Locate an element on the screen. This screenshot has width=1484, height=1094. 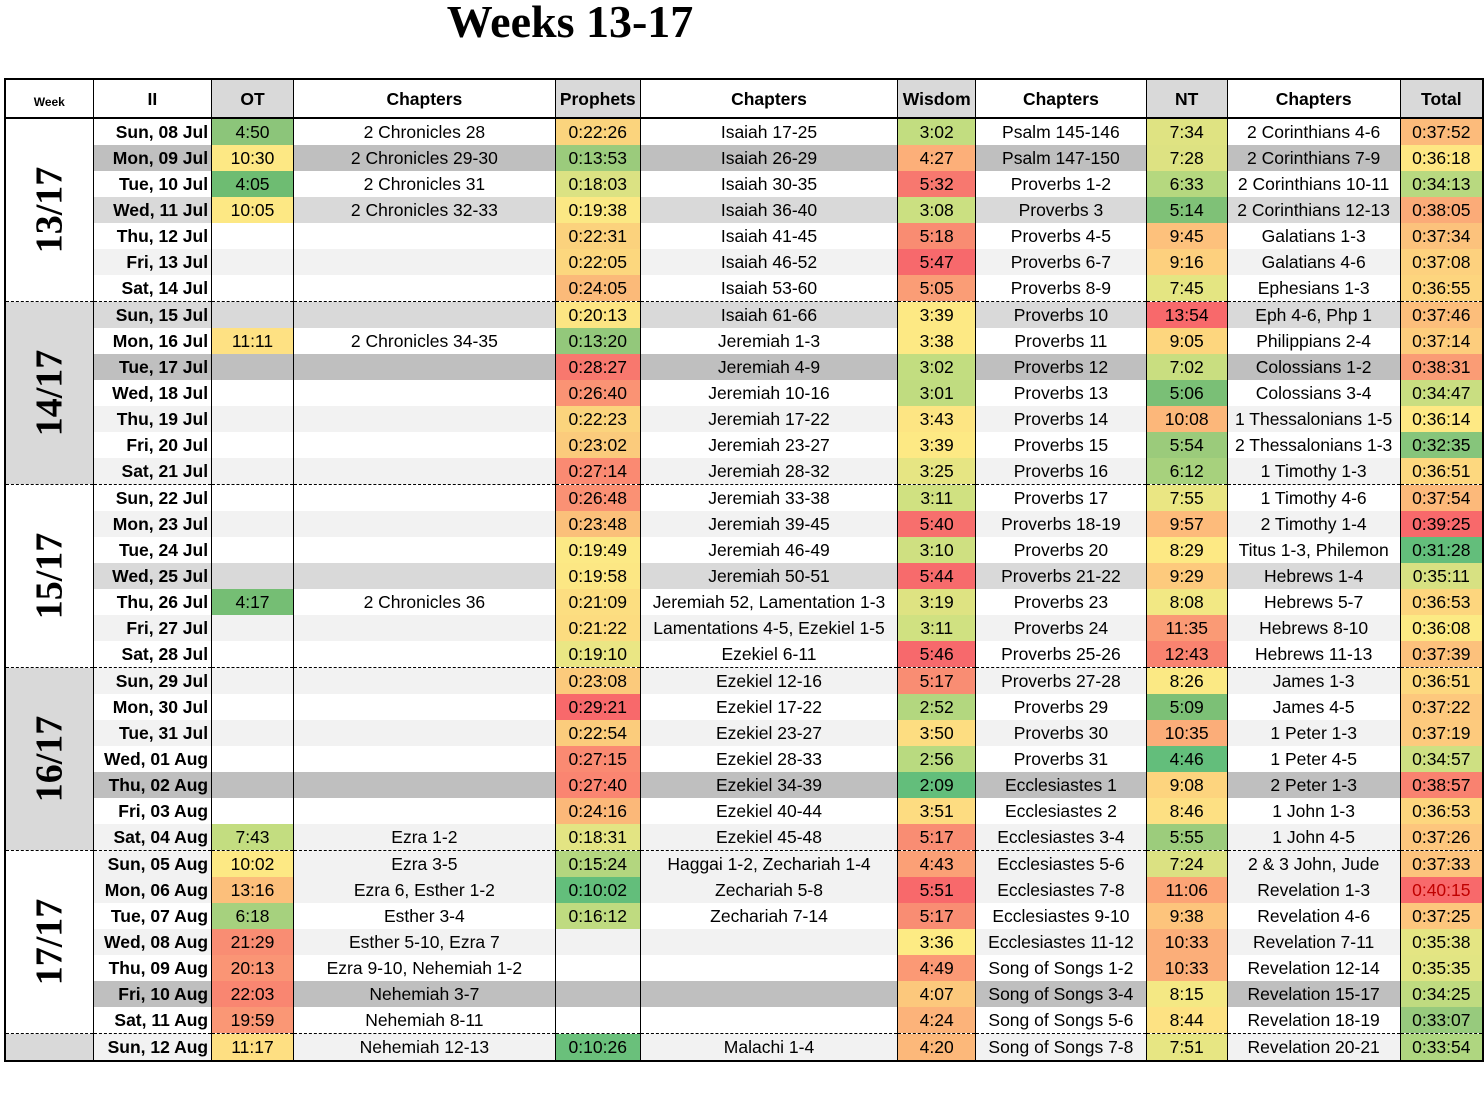
total-time-cell: 0:40:15 is located at coordinates (1441, 890).